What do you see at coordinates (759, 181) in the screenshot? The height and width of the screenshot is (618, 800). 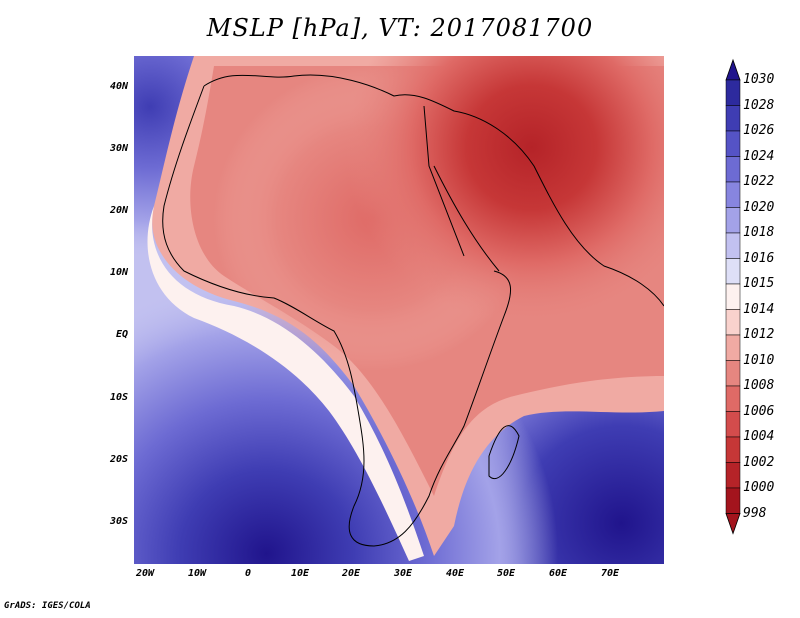 I see `colorbar-label: 1022` at bounding box center [759, 181].